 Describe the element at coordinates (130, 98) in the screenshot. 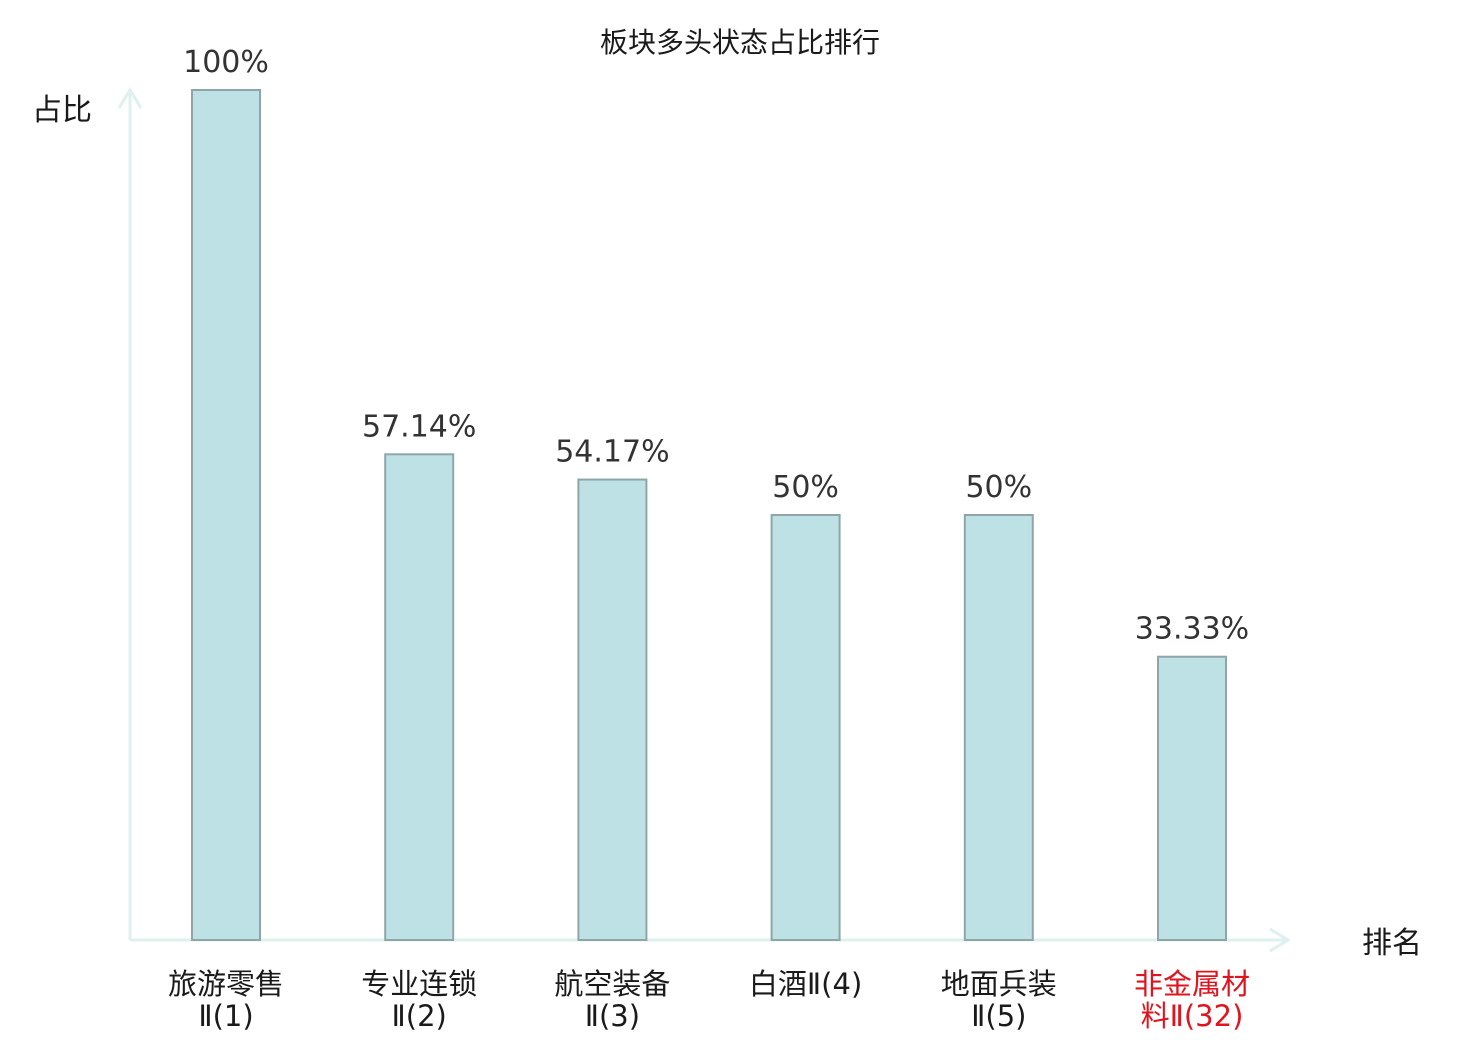

I see `y-axis-arrow` at that location.